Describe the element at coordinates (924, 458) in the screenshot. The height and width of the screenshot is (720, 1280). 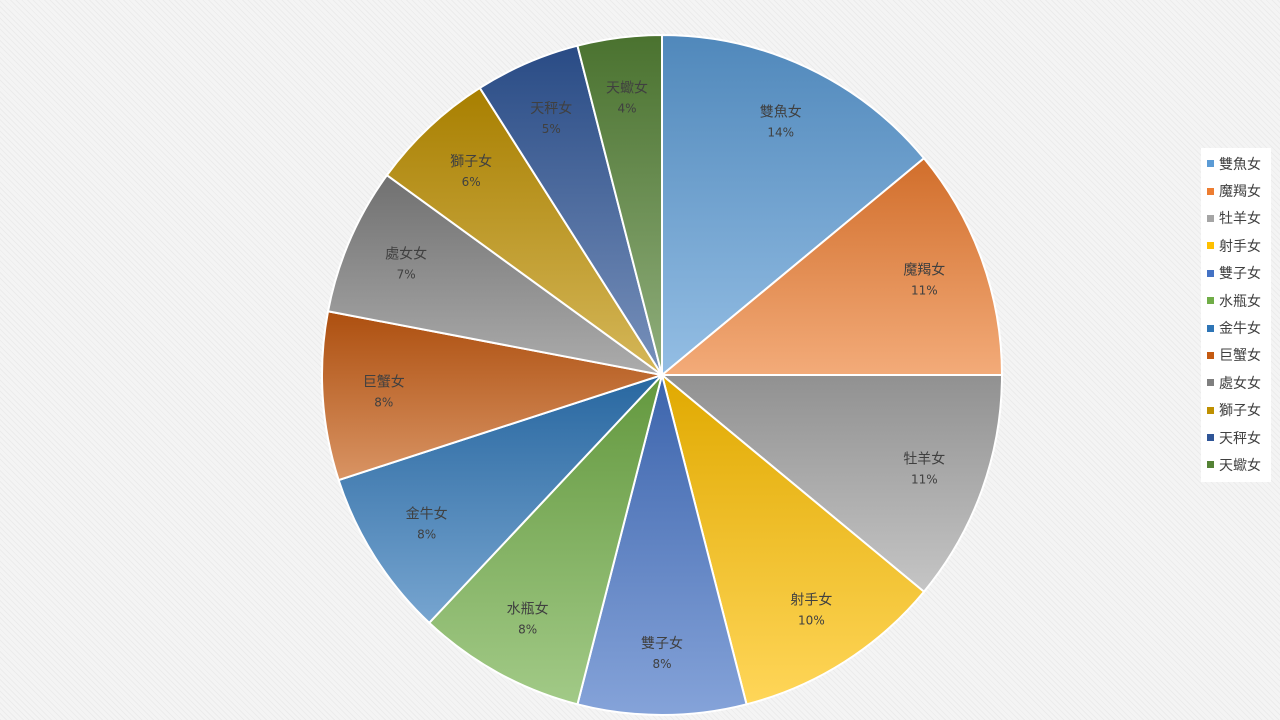
I see `slice-category-label: 牡羊女` at that location.